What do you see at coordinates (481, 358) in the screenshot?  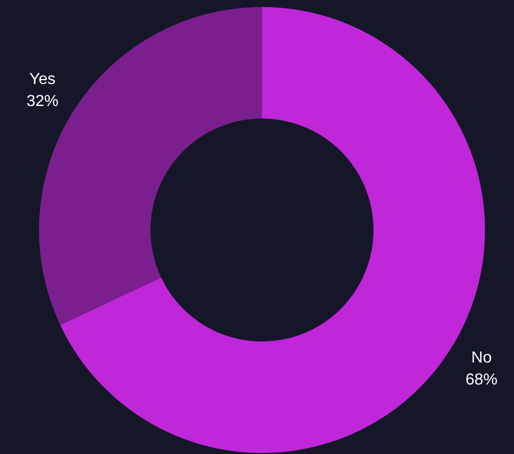 I see `slice-label: No` at bounding box center [481, 358].